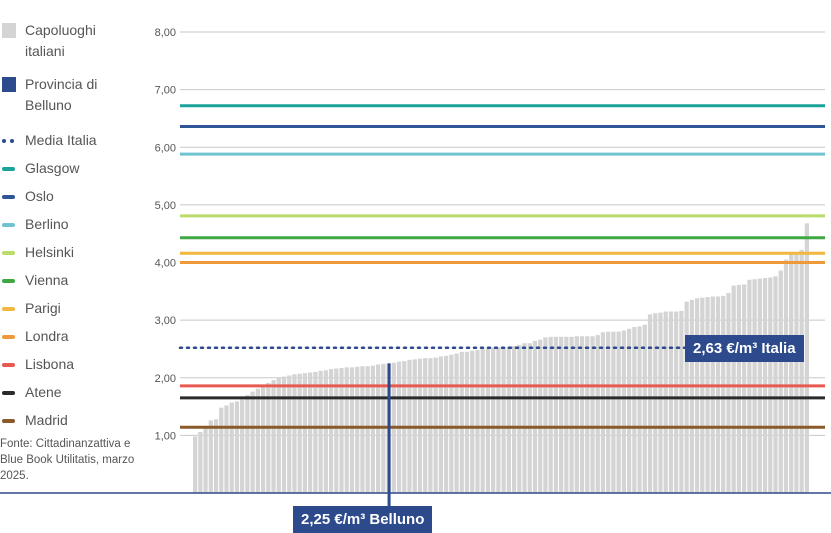 This screenshot has height=533, width=831. What do you see at coordinates (165, 206) in the screenshot?
I see `y-tick-label: 5,00` at bounding box center [165, 206].